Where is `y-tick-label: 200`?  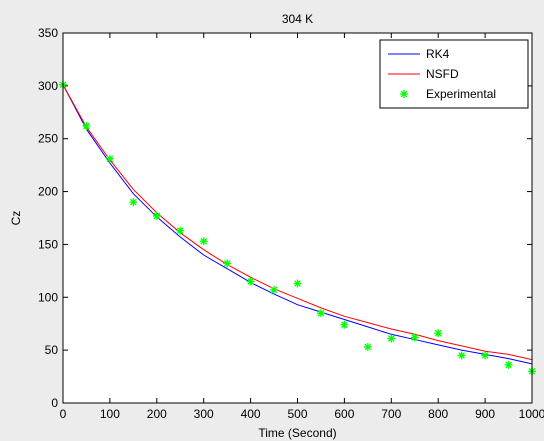 y-tick-label: 200 is located at coordinates (48, 192).